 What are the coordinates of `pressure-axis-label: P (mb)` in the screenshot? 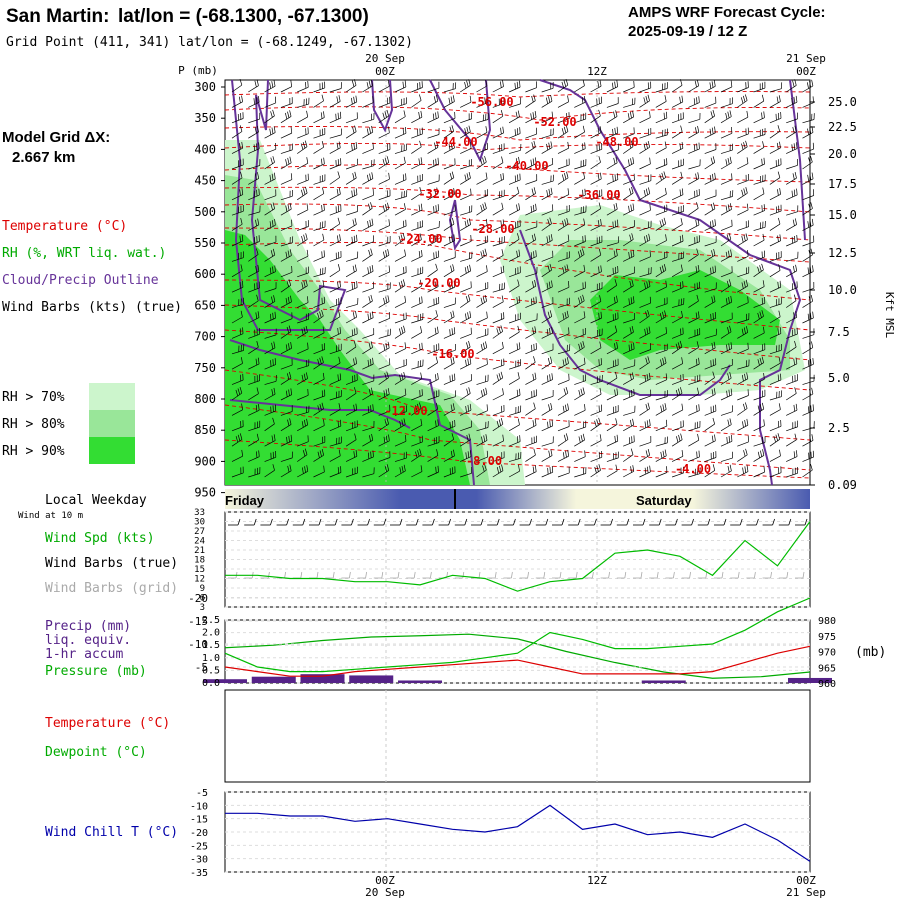 It's located at (198, 70).